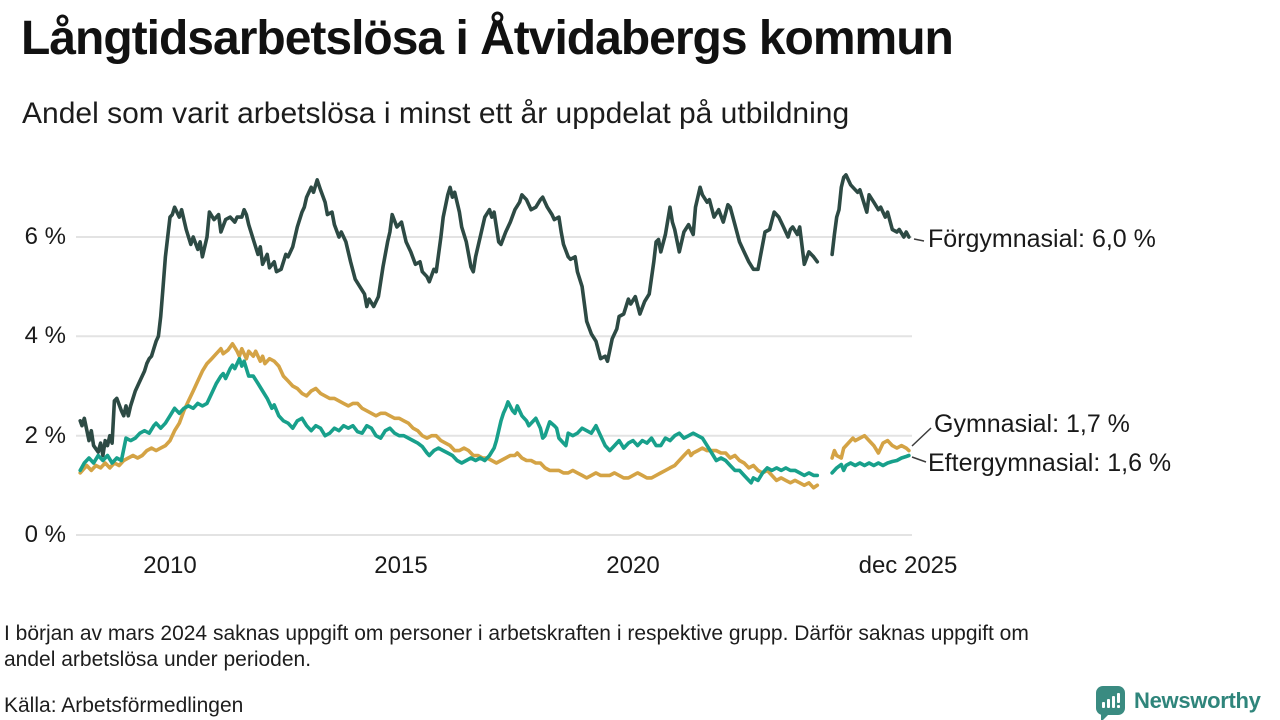 This screenshot has height=720, width=1280. What do you see at coordinates (1118, 700) in the screenshot?
I see `exclamation-icon` at bounding box center [1118, 700].